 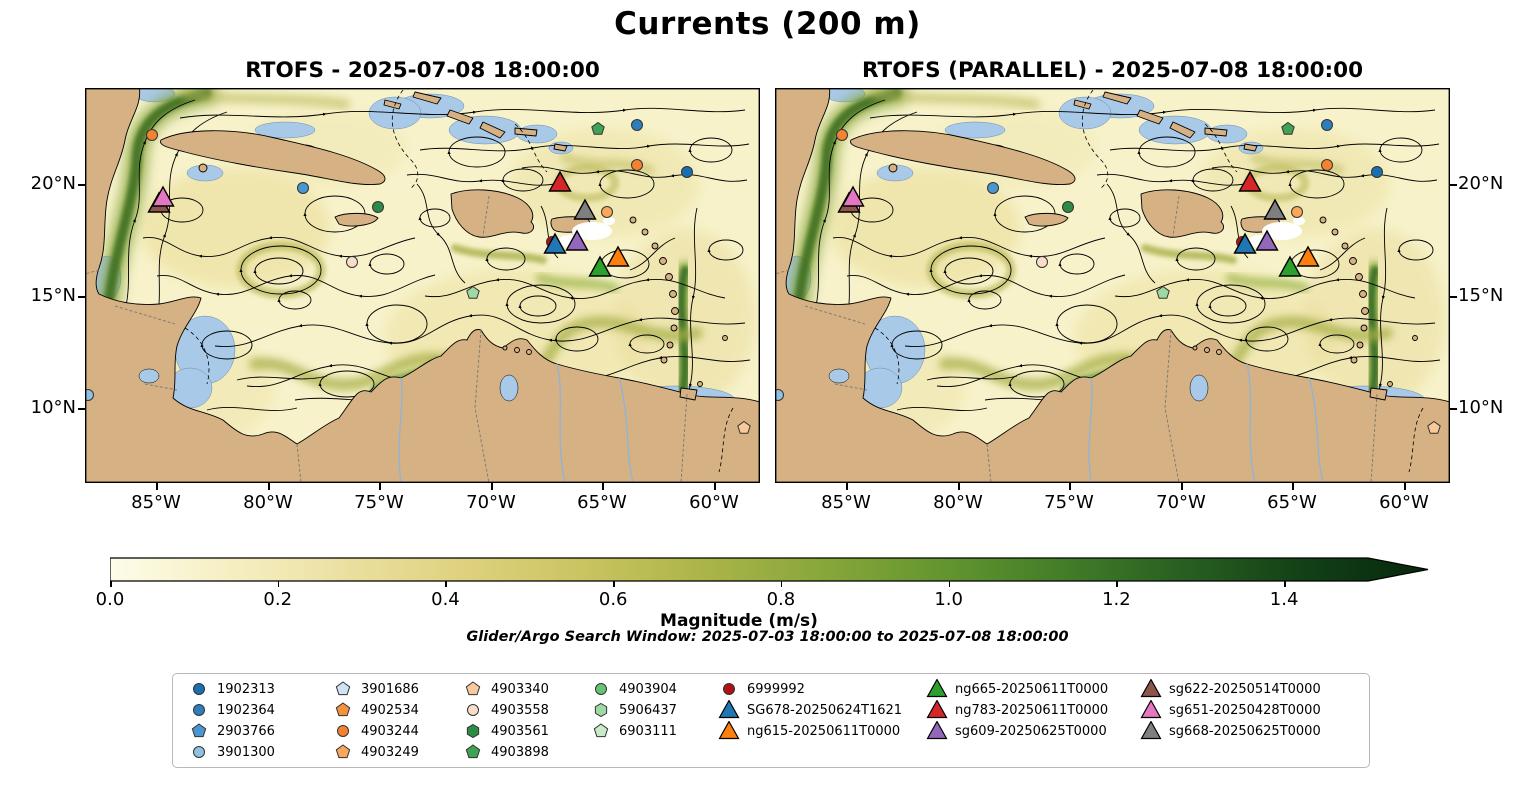 I want to click on legend-item: sg609-20250625T0000, so click(x=1016, y=731).